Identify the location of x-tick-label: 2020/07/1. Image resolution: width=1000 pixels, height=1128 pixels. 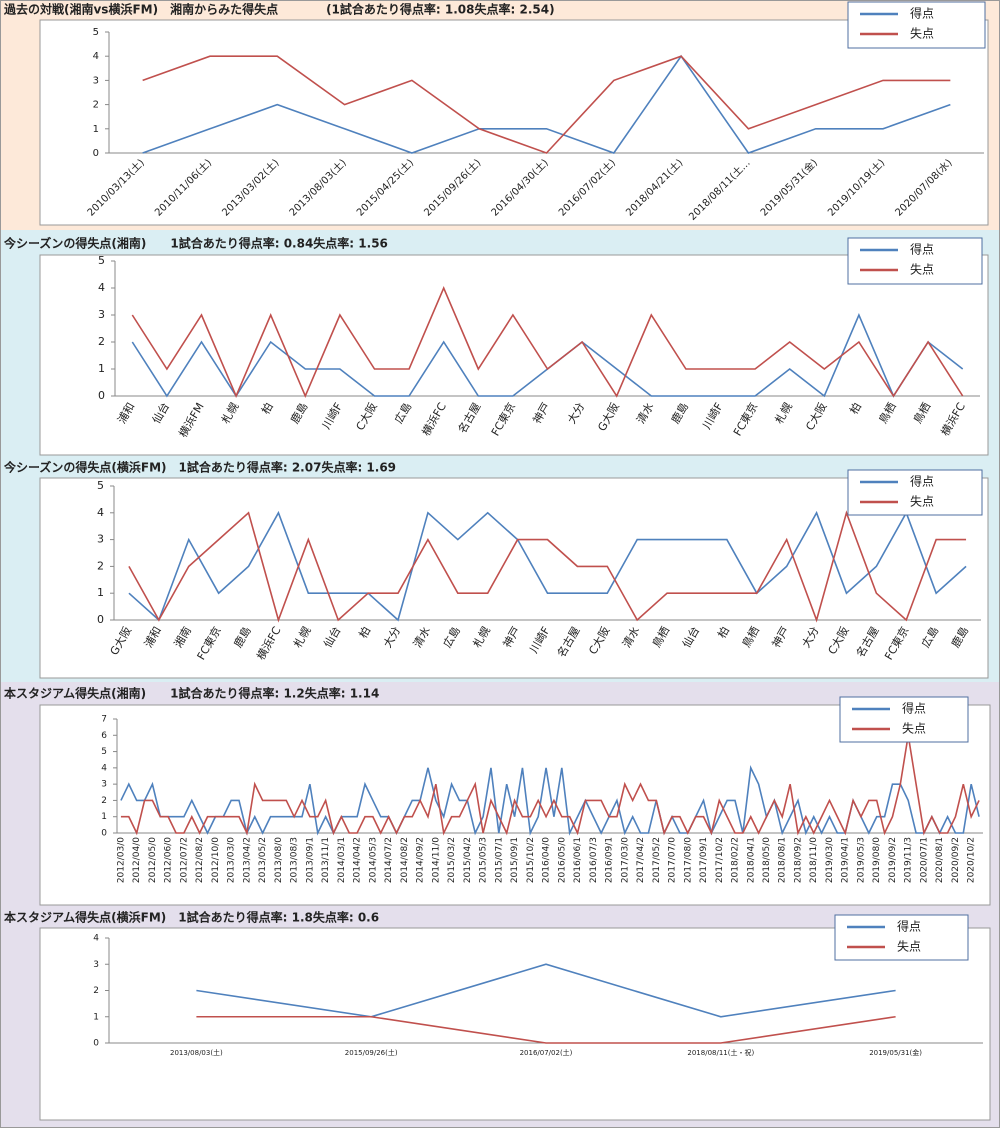
(924, 860).